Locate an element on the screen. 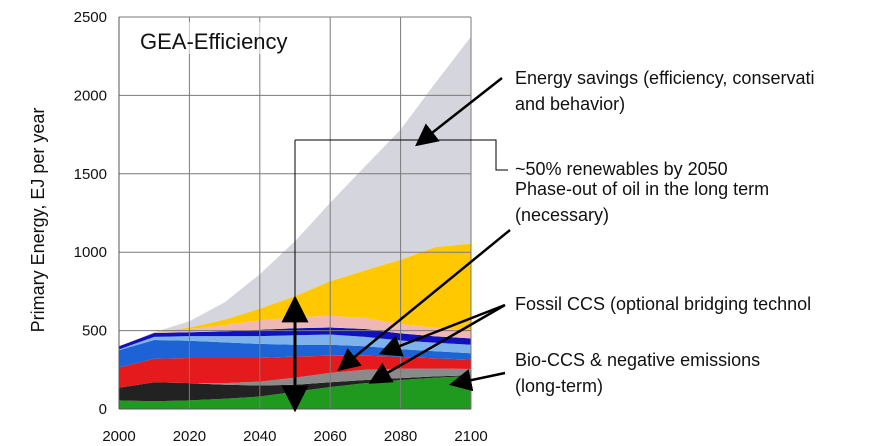  x-tick-labels: 2000 2020 2040 2060 2080 2100 is located at coordinates (294, 436).